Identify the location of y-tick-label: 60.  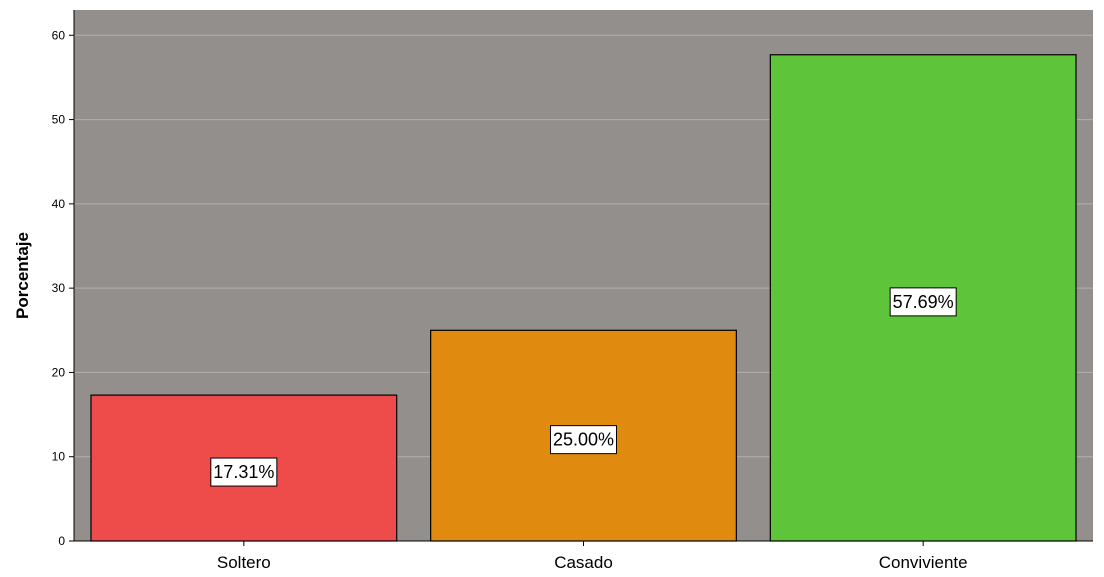
(59, 35).